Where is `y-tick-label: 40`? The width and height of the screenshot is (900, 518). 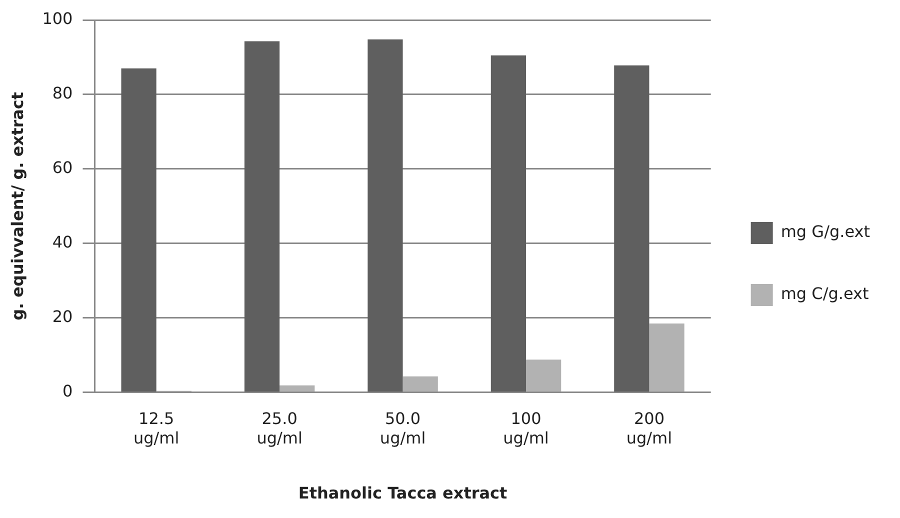 y-tick-label: 40 is located at coordinates (62, 242).